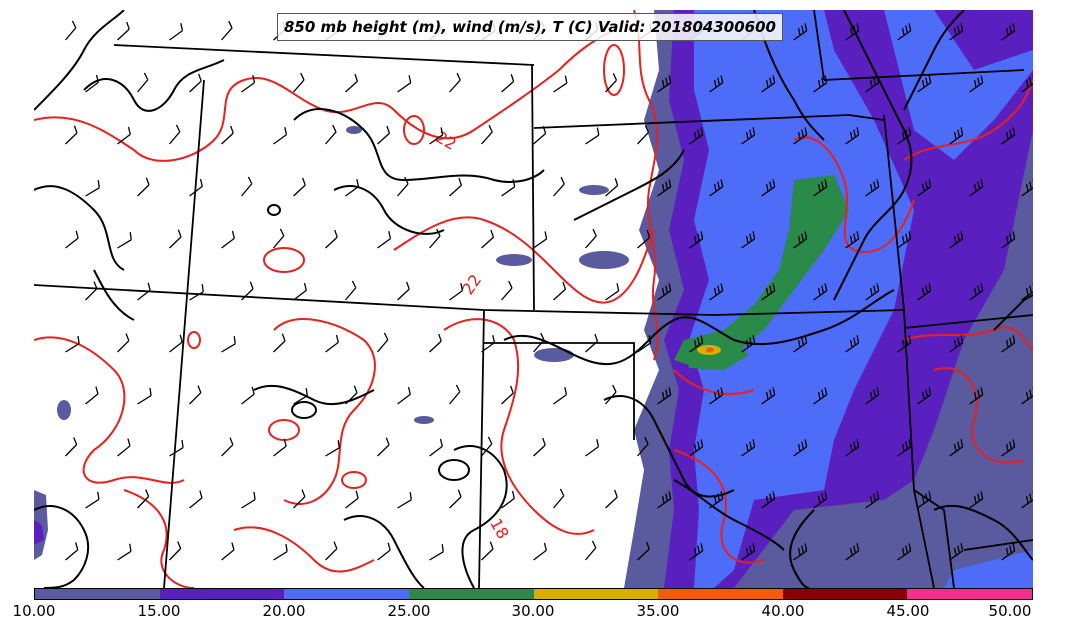  Describe the element at coordinates (159, 611) in the screenshot. I see `colorbar-tick: 15.00` at that location.